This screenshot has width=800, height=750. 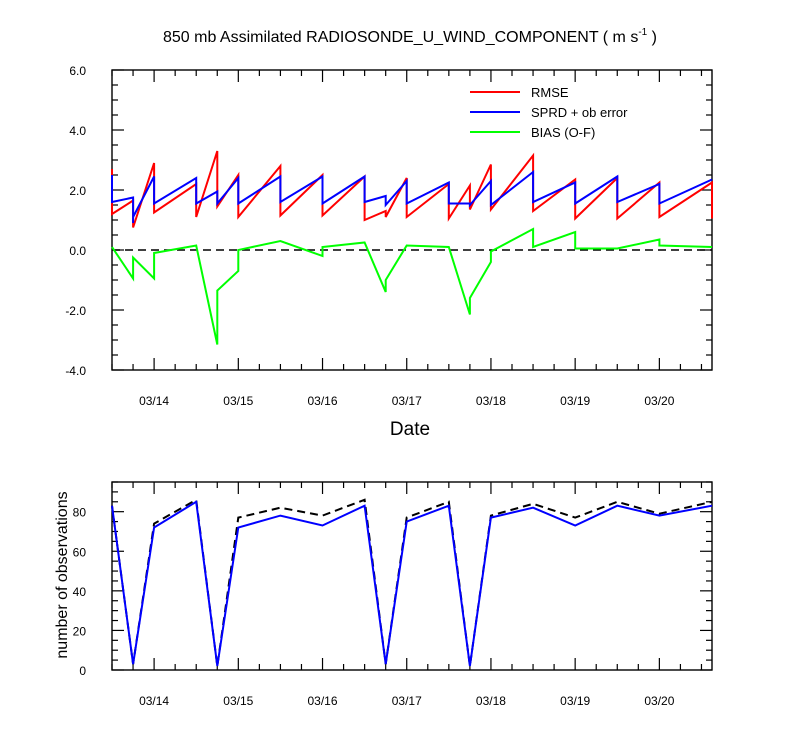 What do you see at coordinates (238, 401) in the screenshot?
I see `top-x-tick-label: 03/15` at bounding box center [238, 401].